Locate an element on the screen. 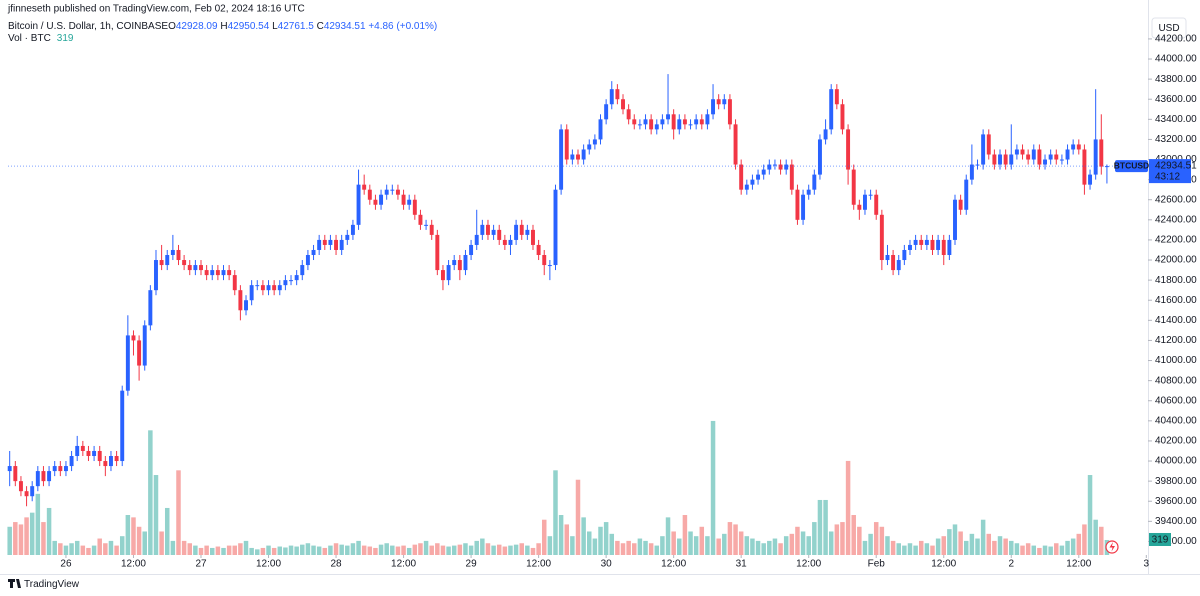  y-tick-label: 43600.00 is located at coordinates (1176, 99).